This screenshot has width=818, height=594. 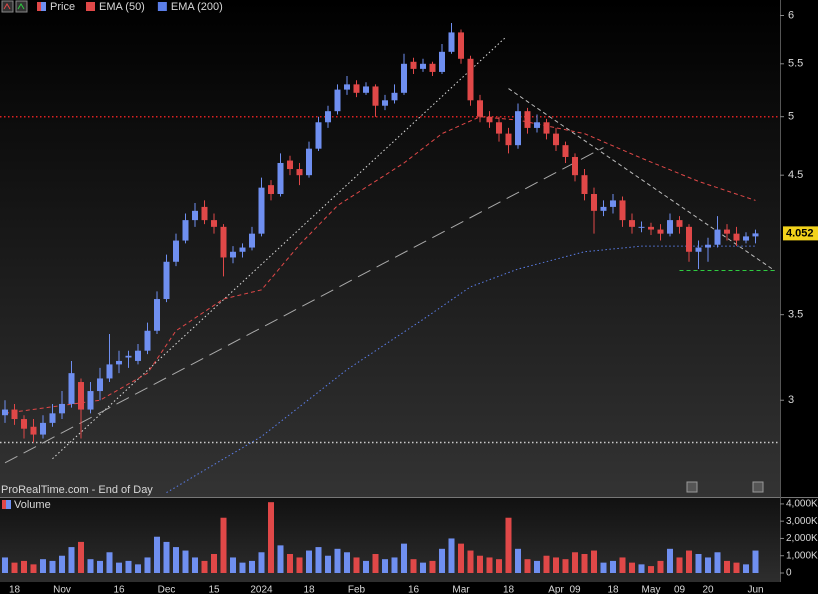 What do you see at coordinates (556, 589) in the screenshot?
I see `x-tick-label: Apr` at bounding box center [556, 589].